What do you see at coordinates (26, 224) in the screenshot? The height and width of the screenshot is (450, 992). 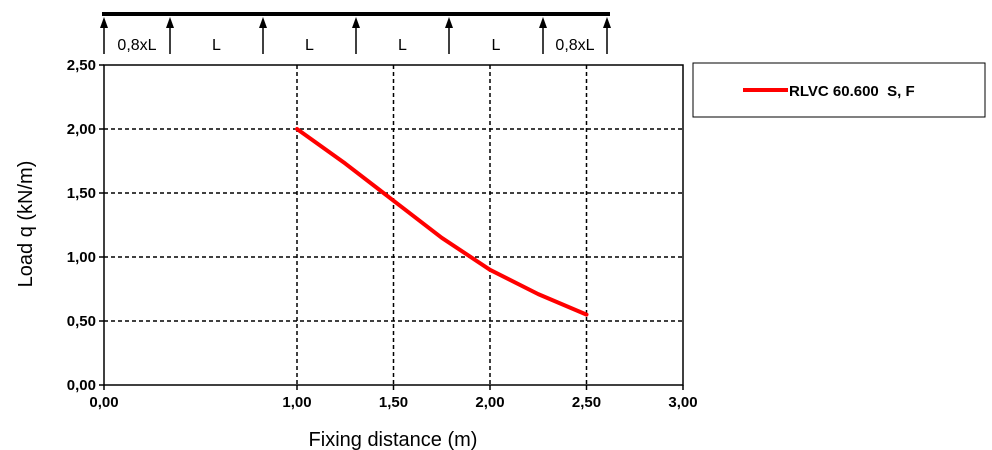 I see `y-axis-label: Load q (kN/m)` at bounding box center [26, 224].